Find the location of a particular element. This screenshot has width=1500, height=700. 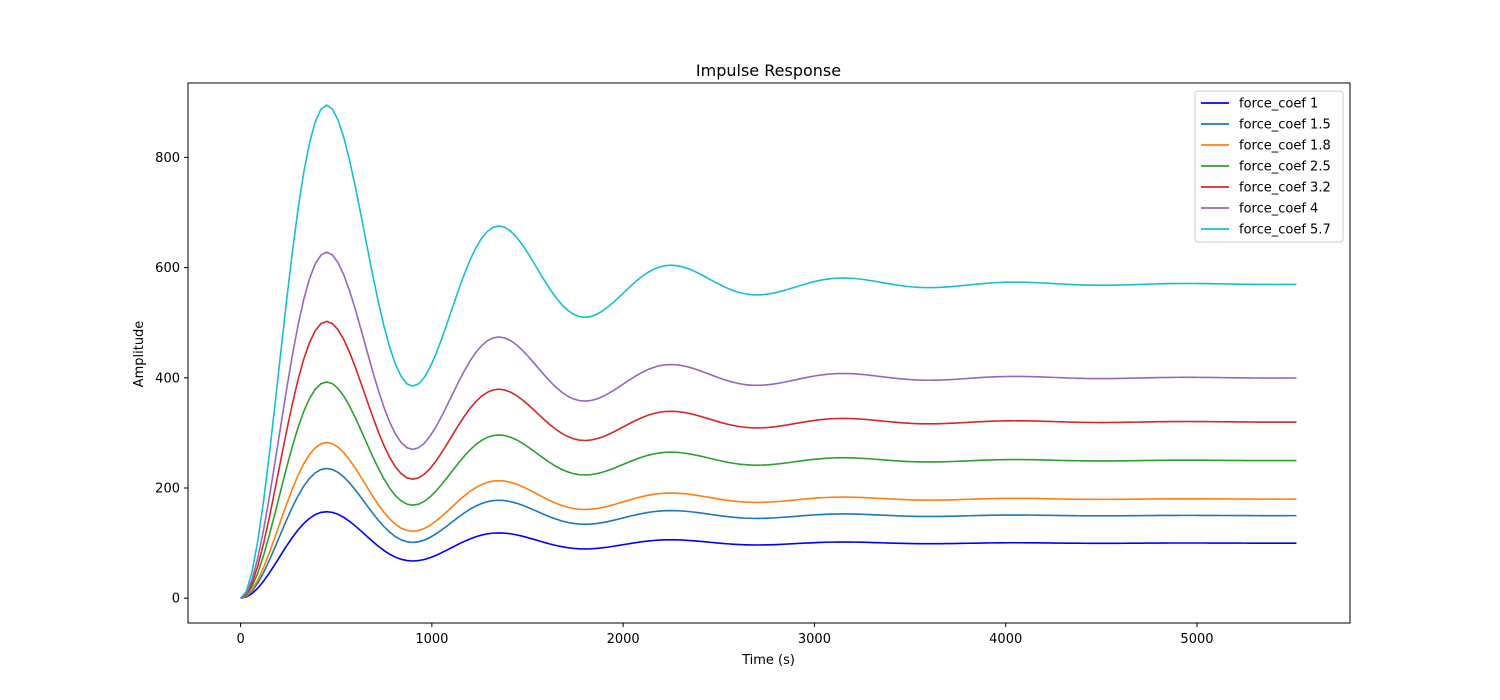

legend-label: force_coef 1.8 is located at coordinates (1285, 146).